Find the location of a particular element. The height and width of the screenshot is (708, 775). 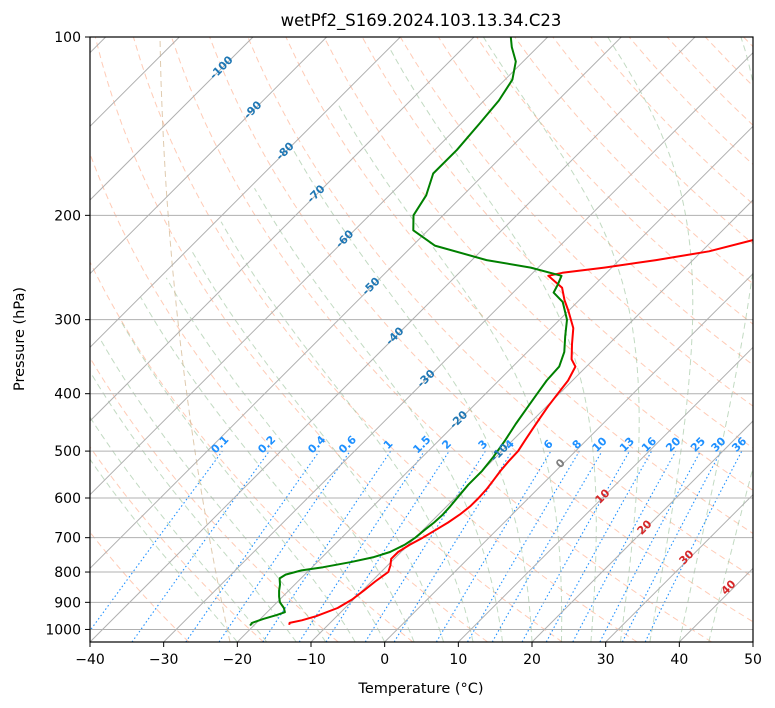

y-tick-label: 800 is located at coordinates (67, 573).